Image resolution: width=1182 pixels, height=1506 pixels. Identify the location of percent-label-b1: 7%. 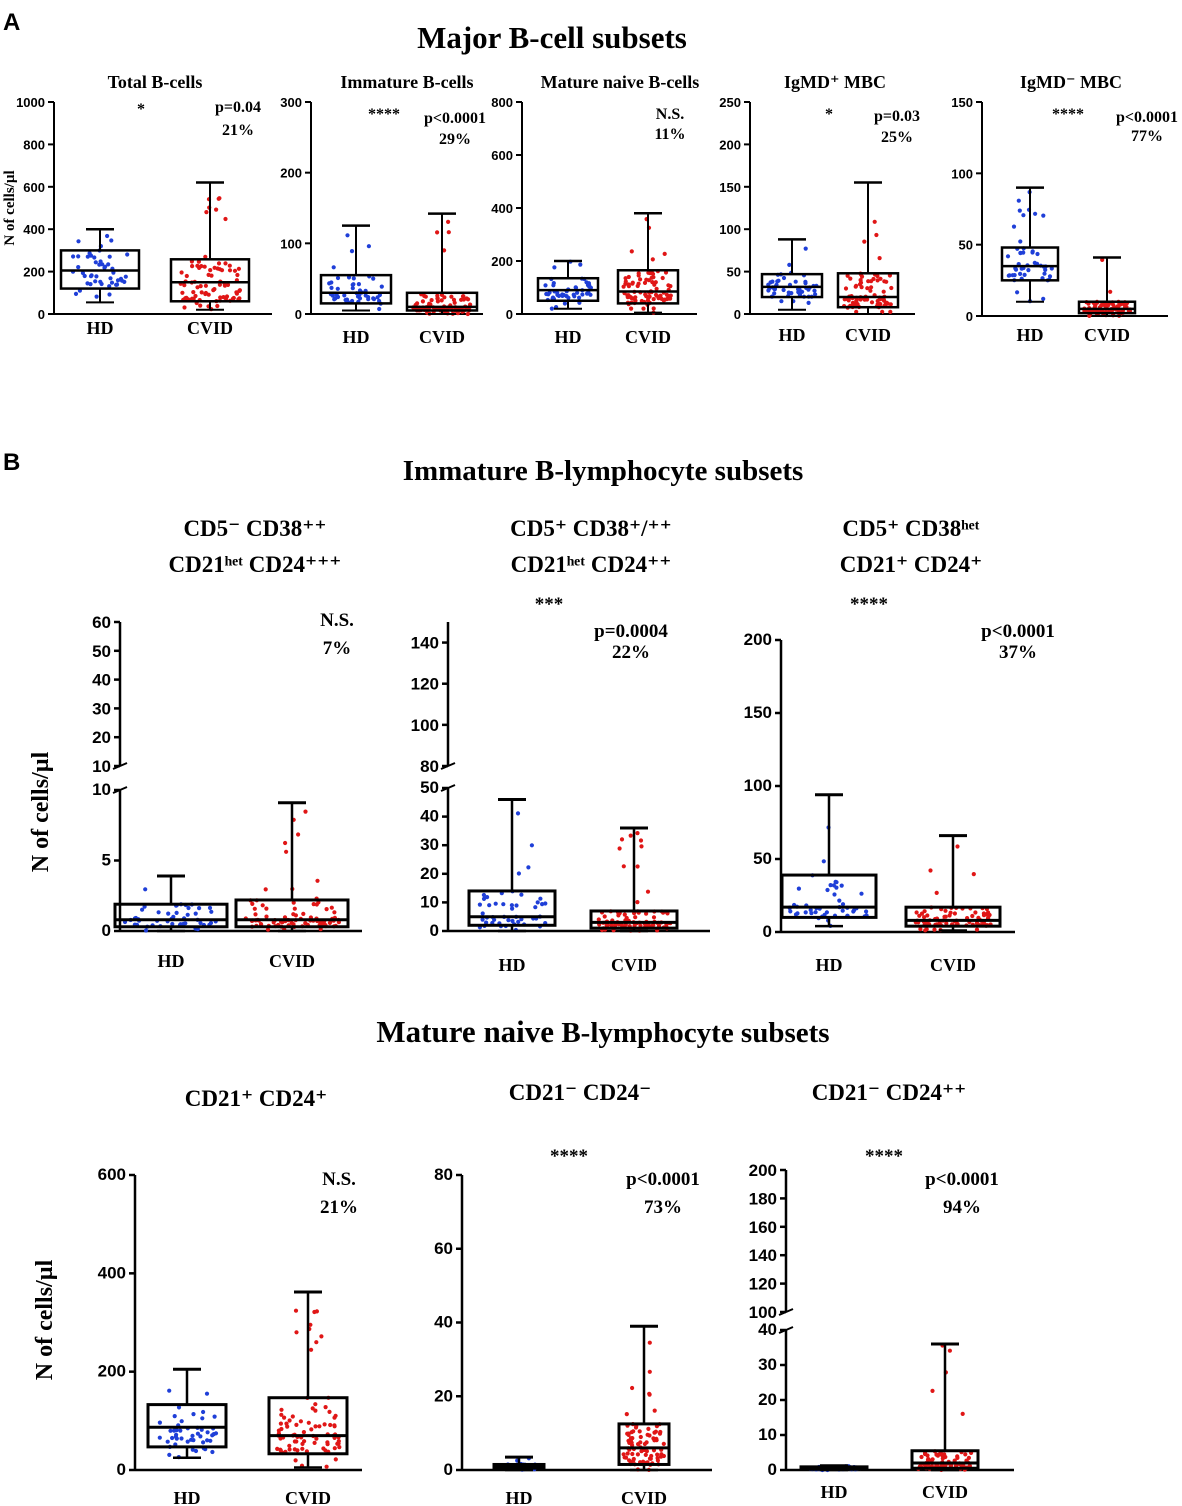
(337, 648).